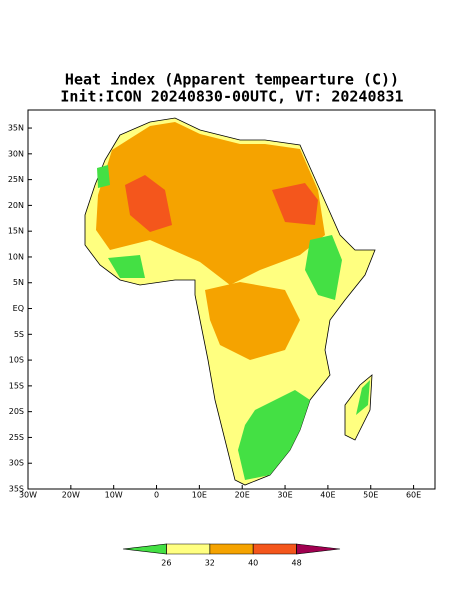 This screenshot has height=604, width=463. I want to click on colorbar-label: 48, so click(297, 563).